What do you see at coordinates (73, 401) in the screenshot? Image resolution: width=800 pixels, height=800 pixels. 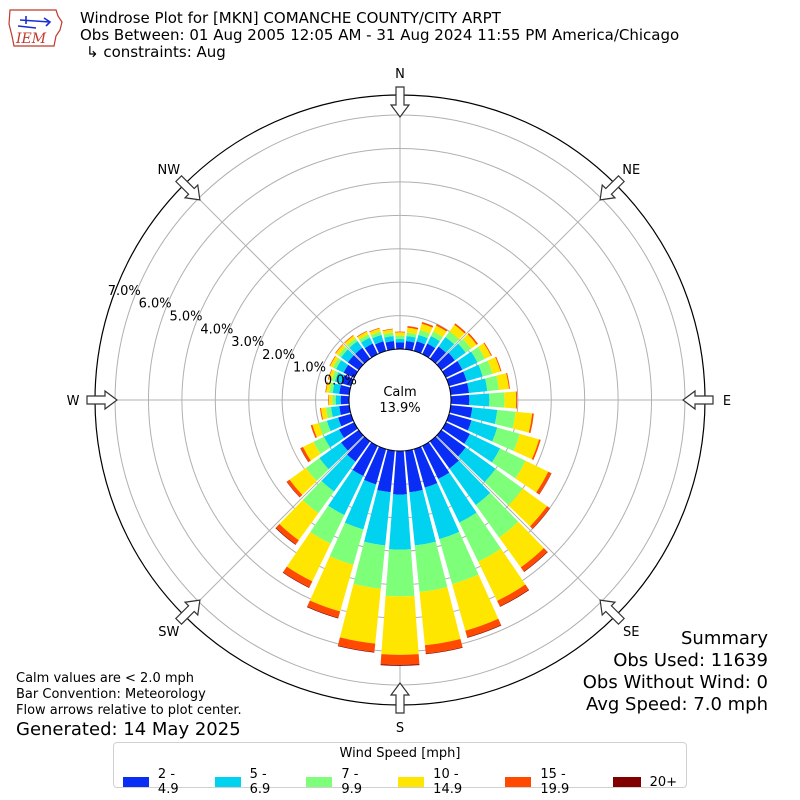 I see `compass-label: W` at bounding box center [73, 401].